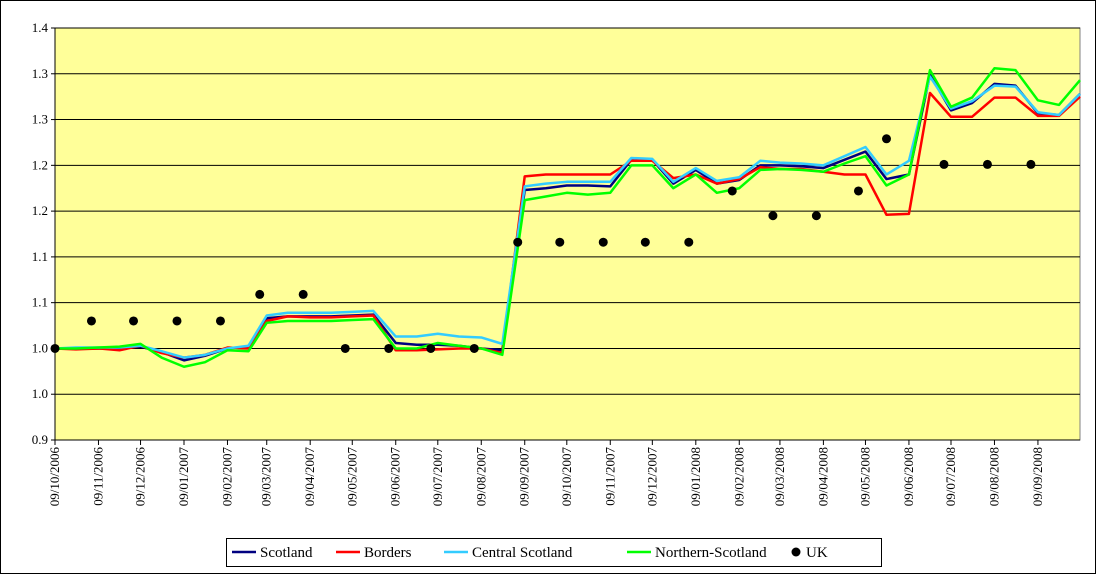 The image size is (1096, 574). Describe the element at coordinates (822, 476) in the screenshot. I see `x-tick-label: 09/04/2008` at that location.